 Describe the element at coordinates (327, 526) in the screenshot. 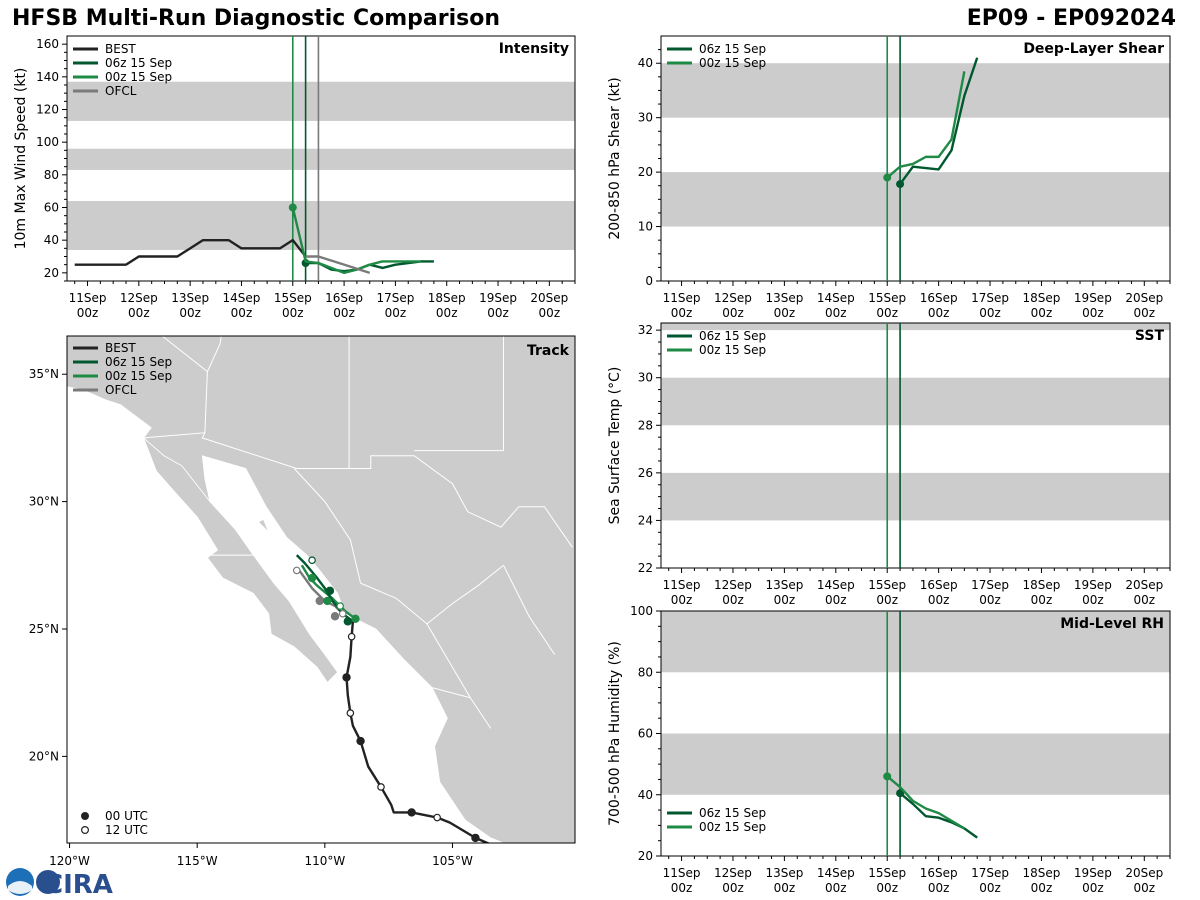

I see `state-border-son-chih` at that location.